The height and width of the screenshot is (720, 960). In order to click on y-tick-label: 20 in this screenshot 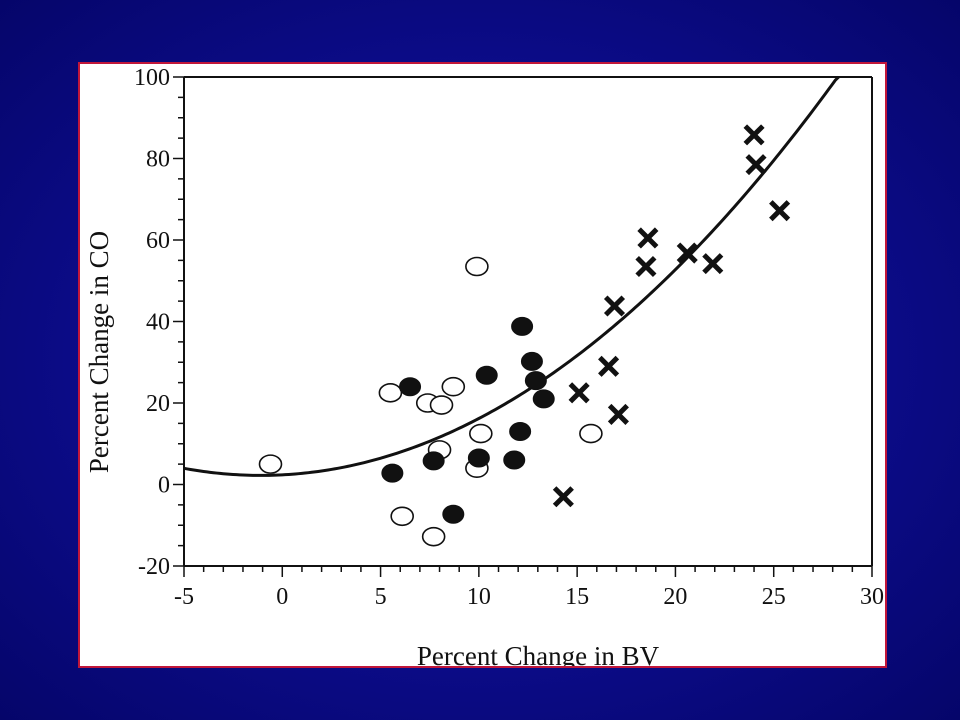, I will do `click(158, 404)`.